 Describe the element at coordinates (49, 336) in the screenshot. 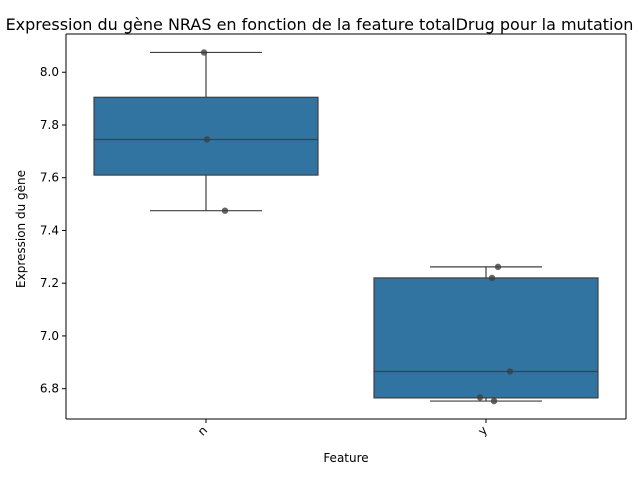

I see `y-tick-label: 7.0` at that location.